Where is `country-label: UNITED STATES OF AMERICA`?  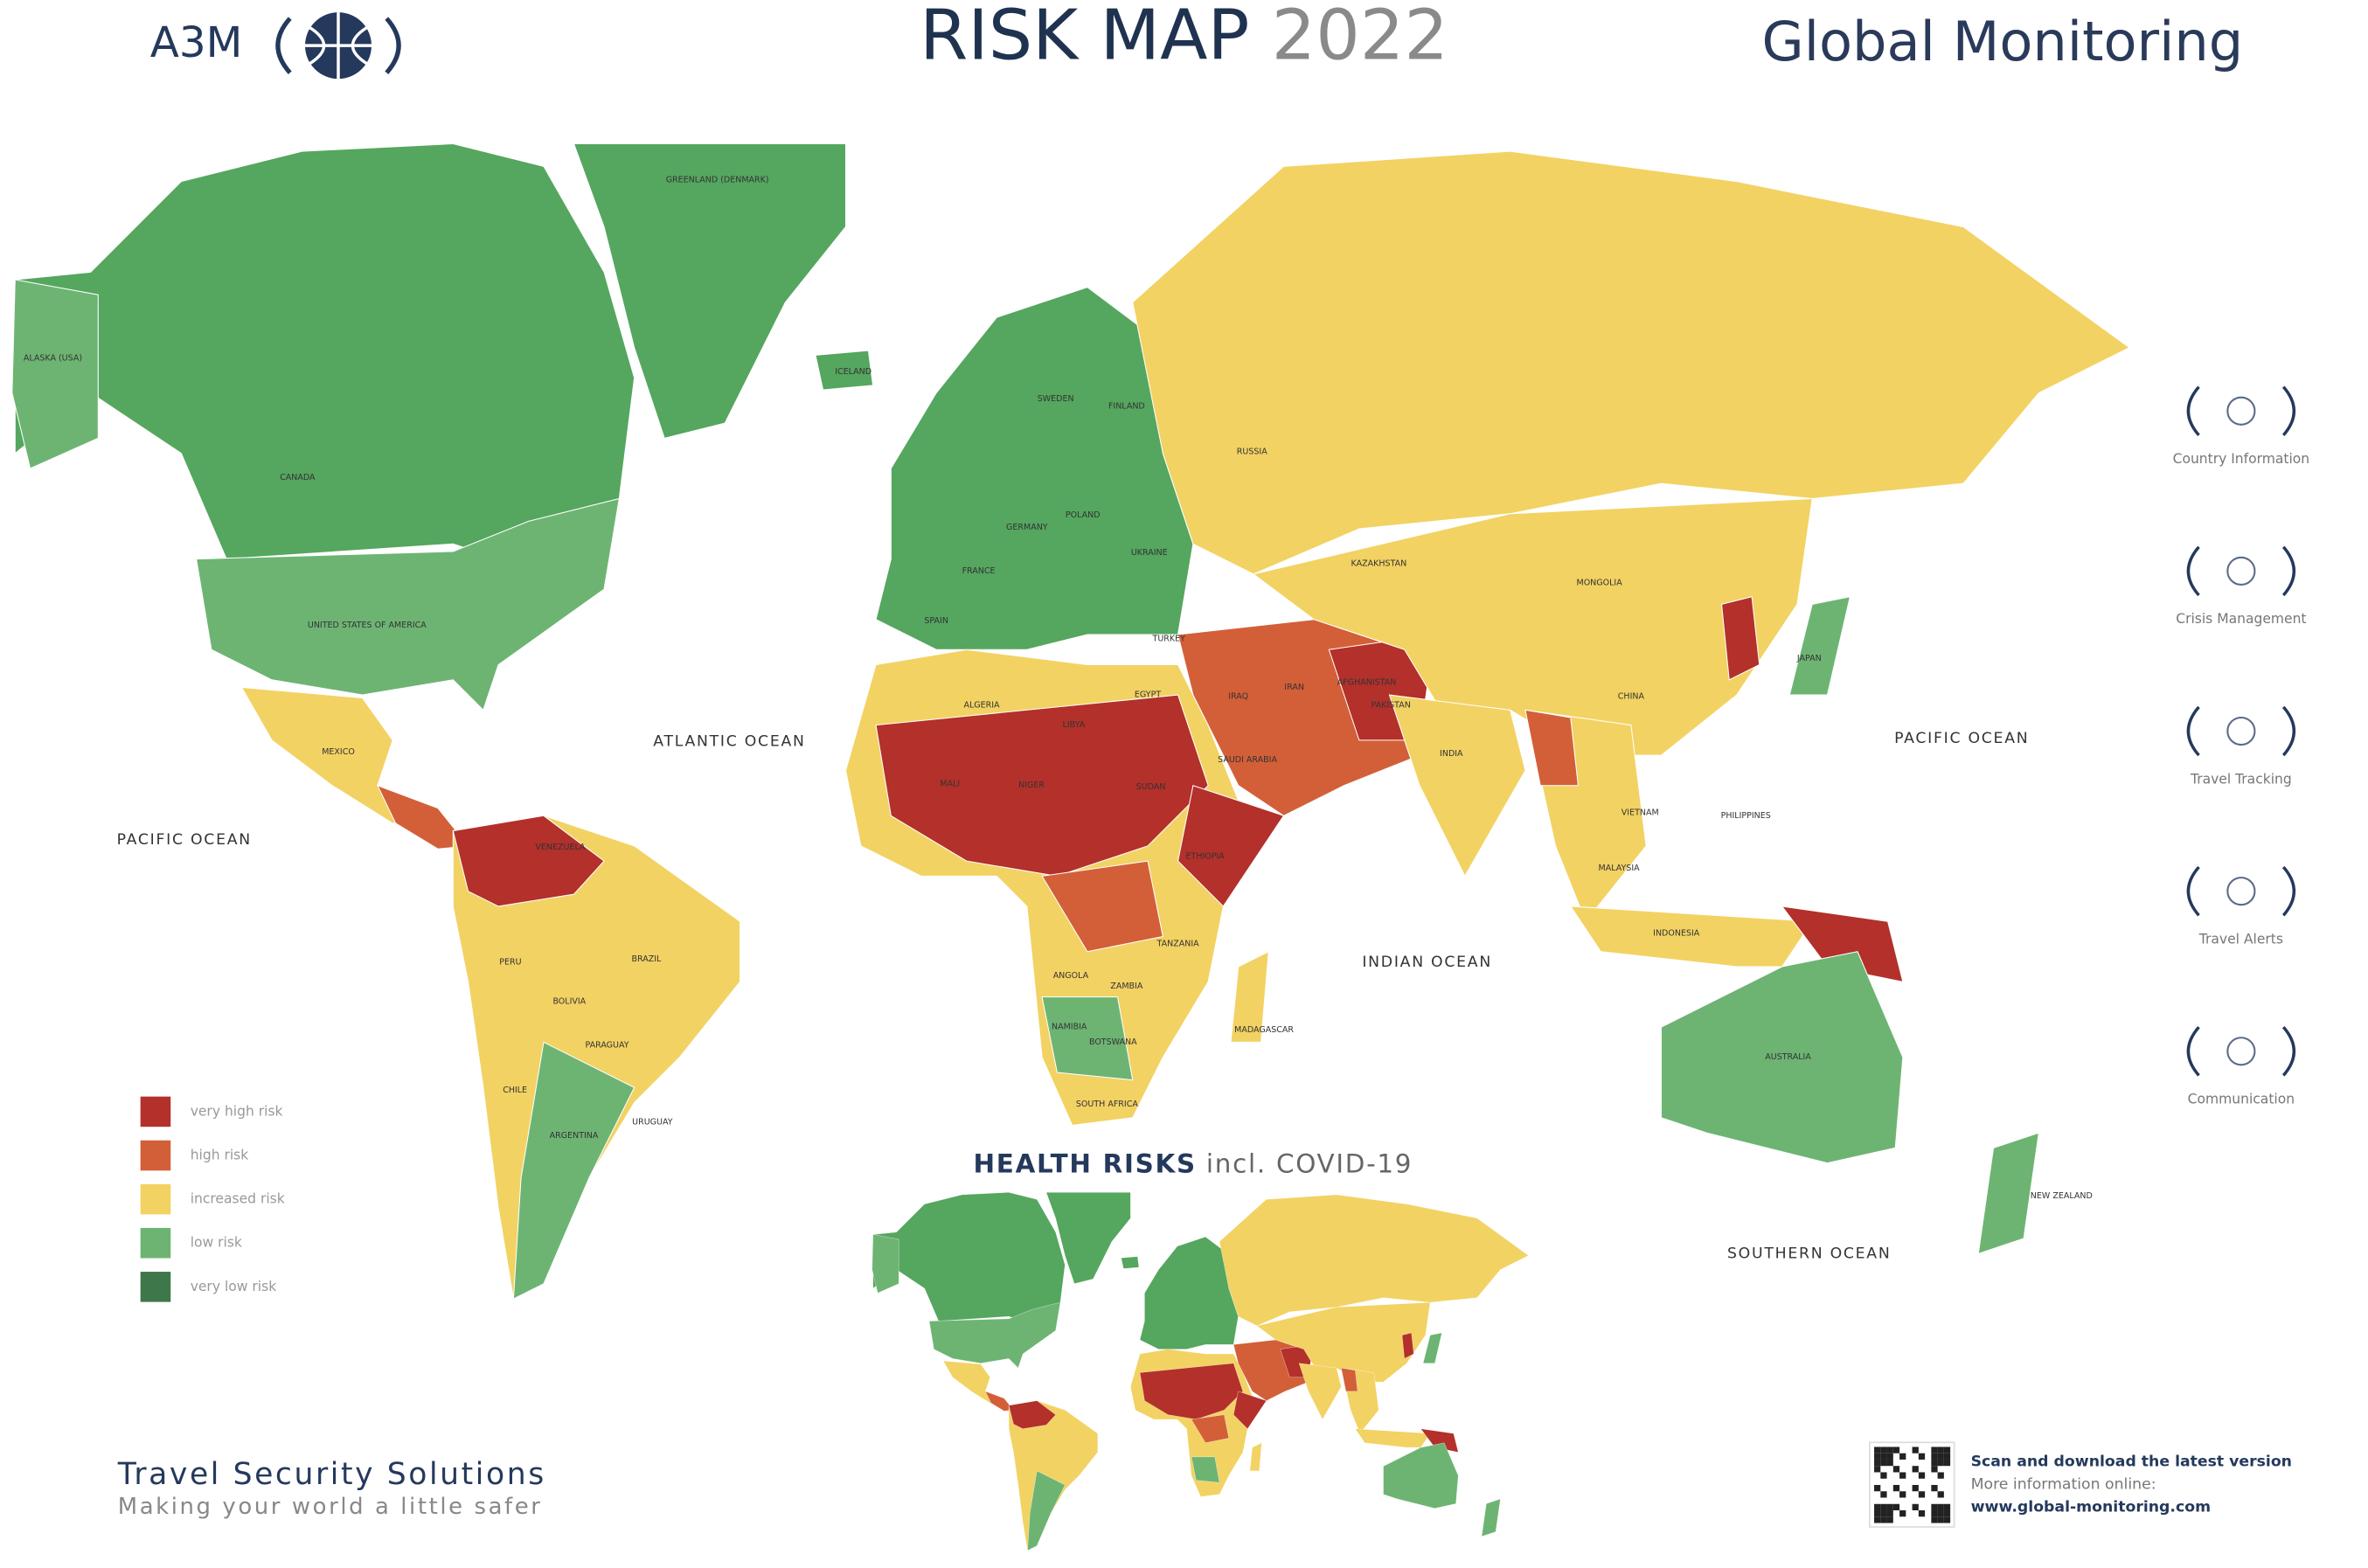 country-label: UNITED STATES OF AMERICA is located at coordinates (367, 626).